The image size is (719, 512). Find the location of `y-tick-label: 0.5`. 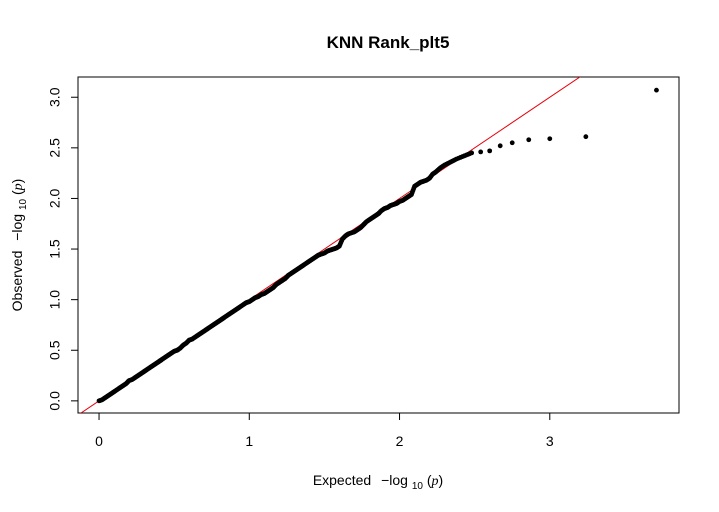

y-tick-label: 0.5 is located at coordinates (55, 350).